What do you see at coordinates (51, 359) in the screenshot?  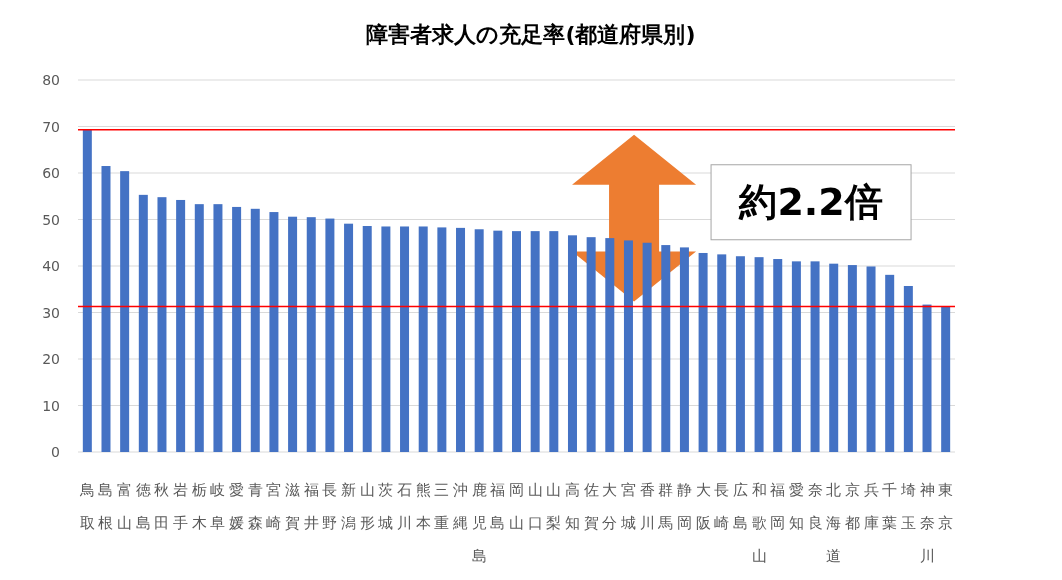 I see `y-tick-label: 20` at bounding box center [51, 359].